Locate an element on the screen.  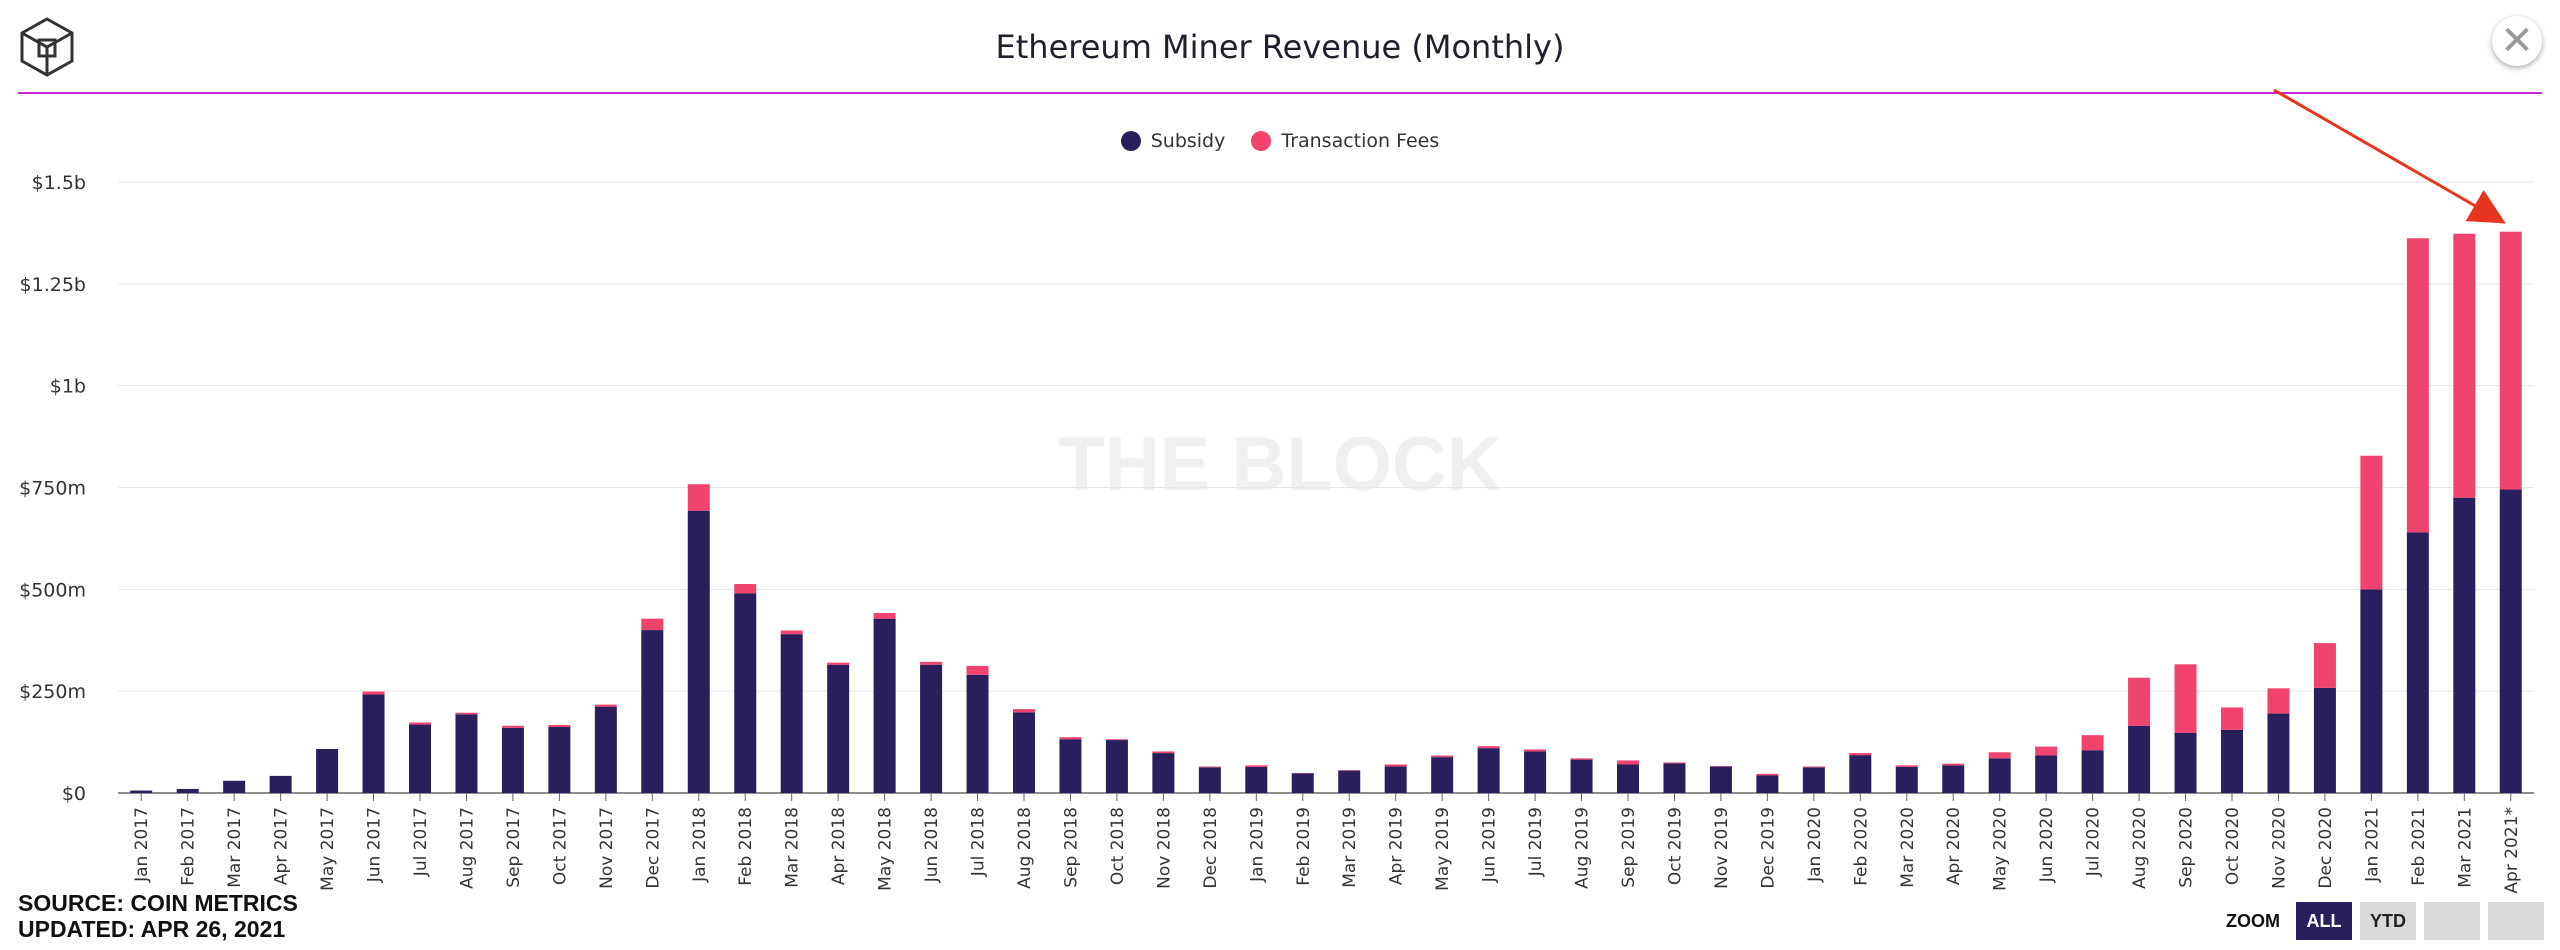
legend-item-transaction-fees: Transaction Fees is located at coordinates (1345, 141).